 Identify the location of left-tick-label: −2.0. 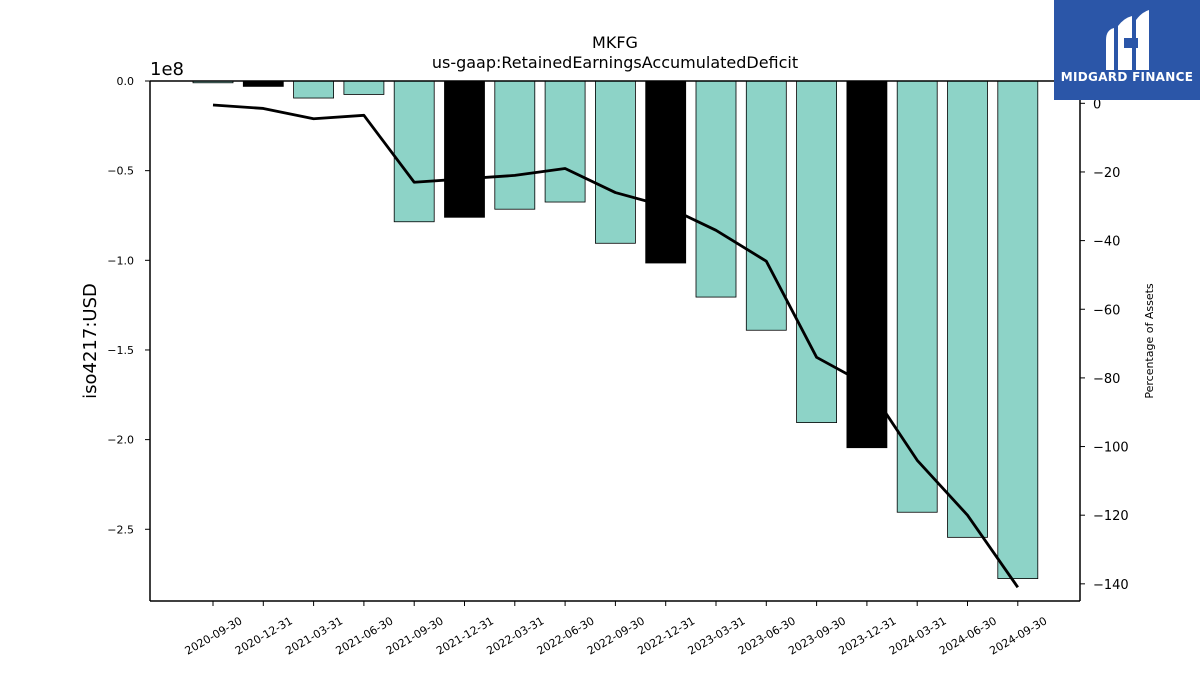
(120, 440).